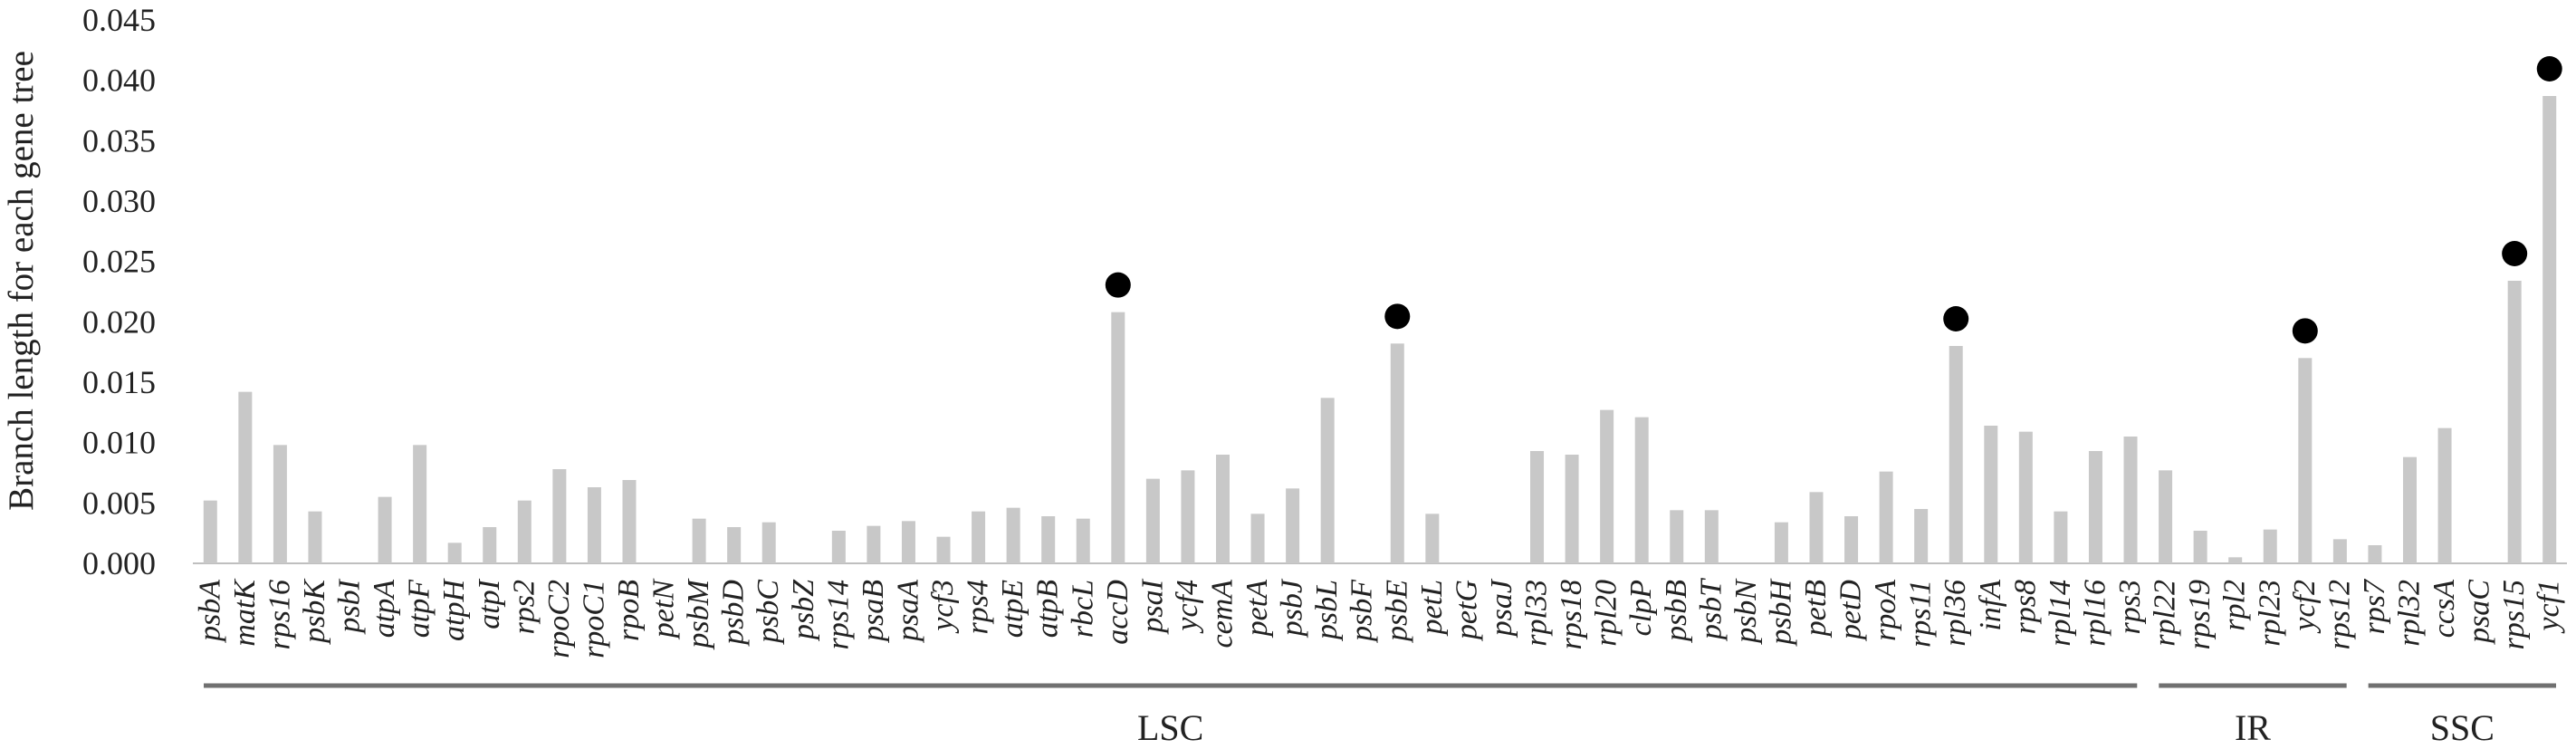  What do you see at coordinates (1048, 609) in the screenshot?
I see `category-label-atpB: atpB` at bounding box center [1048, 609].